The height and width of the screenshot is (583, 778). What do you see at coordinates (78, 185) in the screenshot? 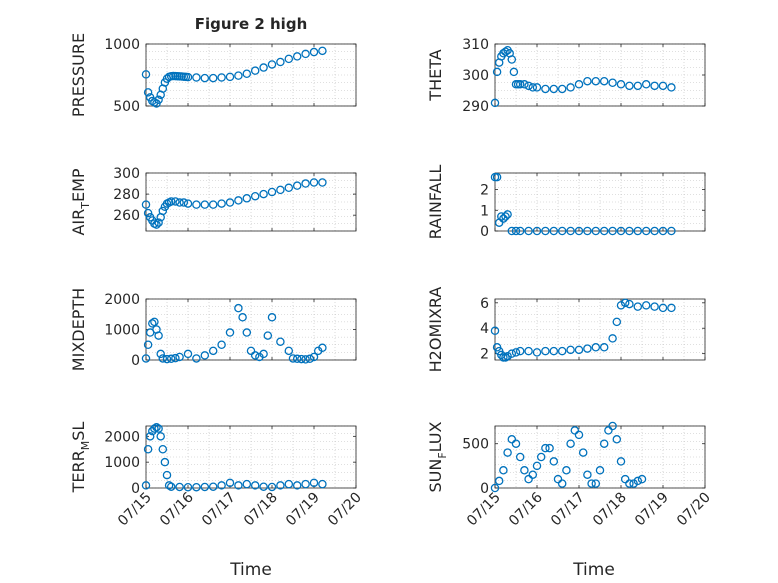
I see `y-axis-label-rest: EMP` at bounding box center [78, 185].